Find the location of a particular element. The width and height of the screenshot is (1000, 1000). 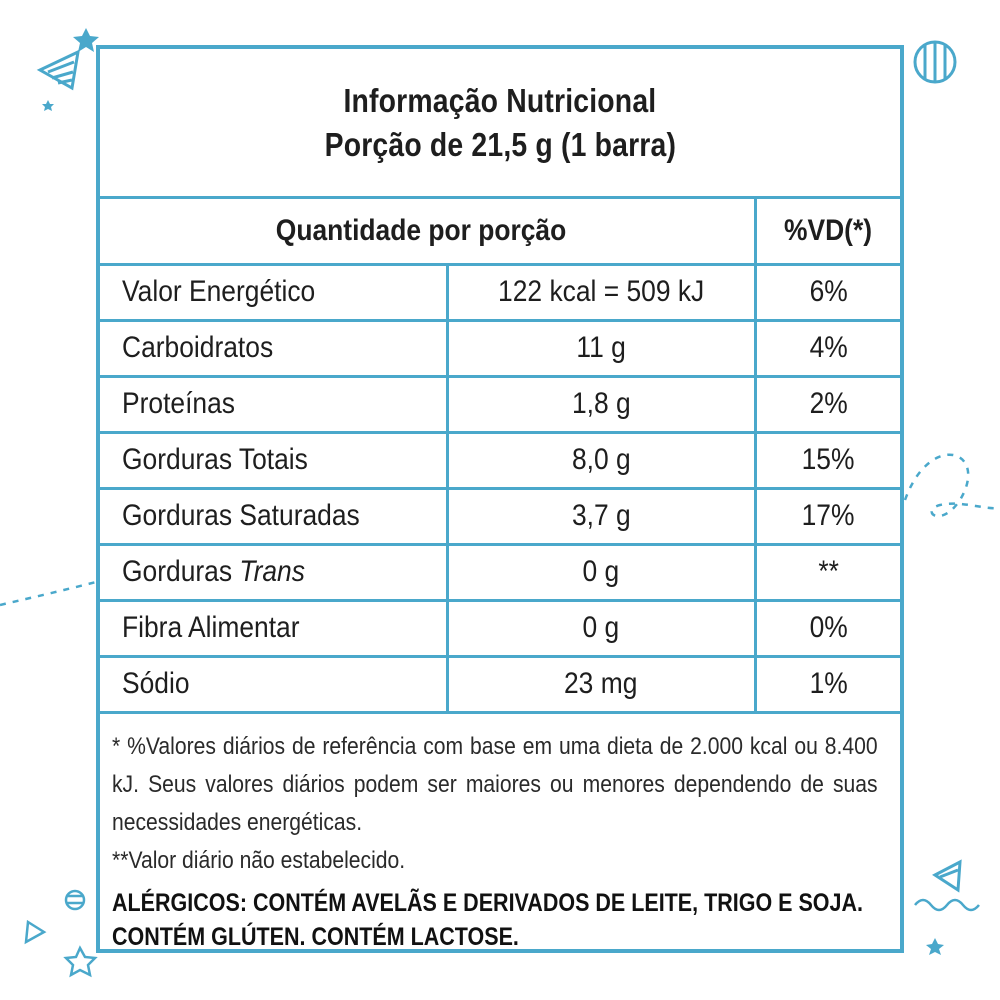

nutrient-amount: 8,0 g is located at coordinates (602, 461).